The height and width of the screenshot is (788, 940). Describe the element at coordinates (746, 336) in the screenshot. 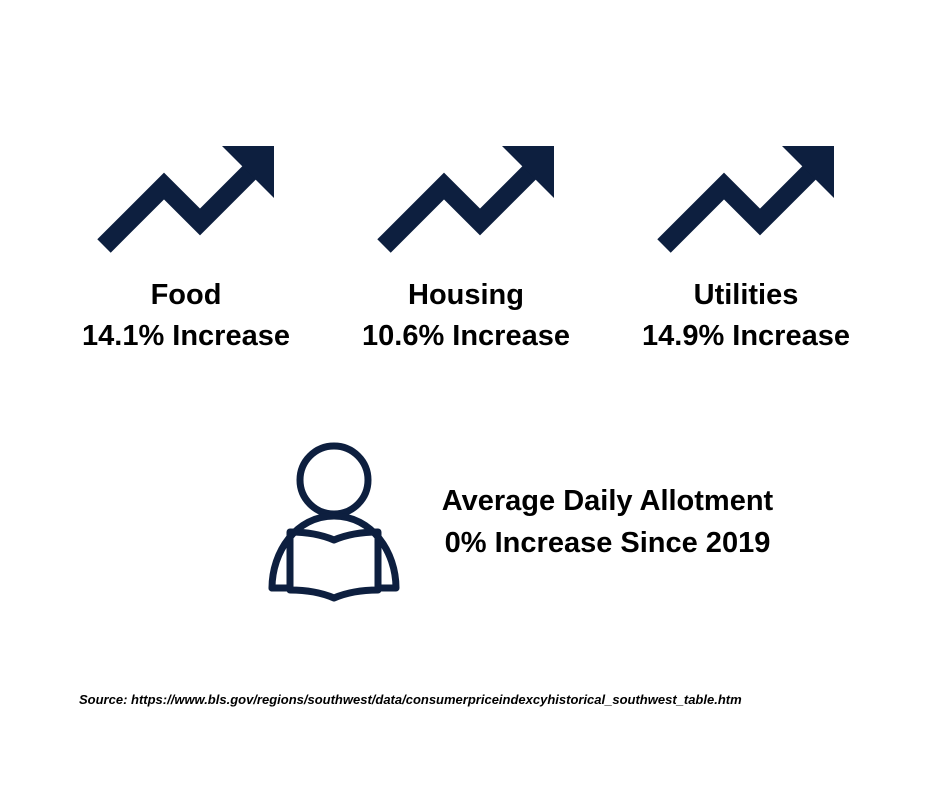

I see `stat-value: 14.9% Increase` at that location.